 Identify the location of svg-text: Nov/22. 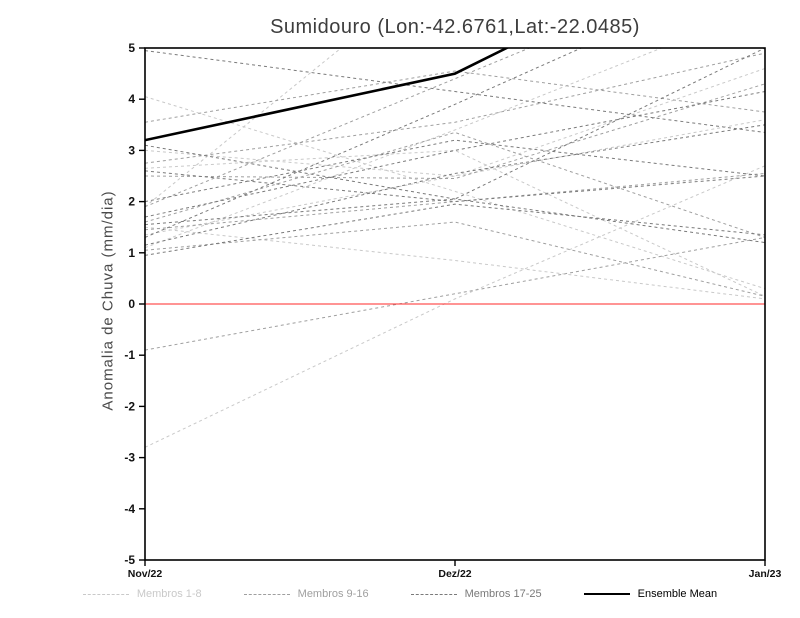
(145, 574).